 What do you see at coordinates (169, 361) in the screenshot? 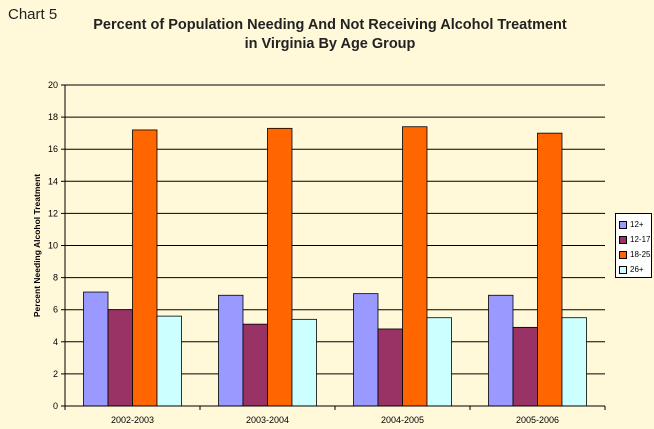
I see `bar-26plus-2002-2003` at bounding box center [169, 361].